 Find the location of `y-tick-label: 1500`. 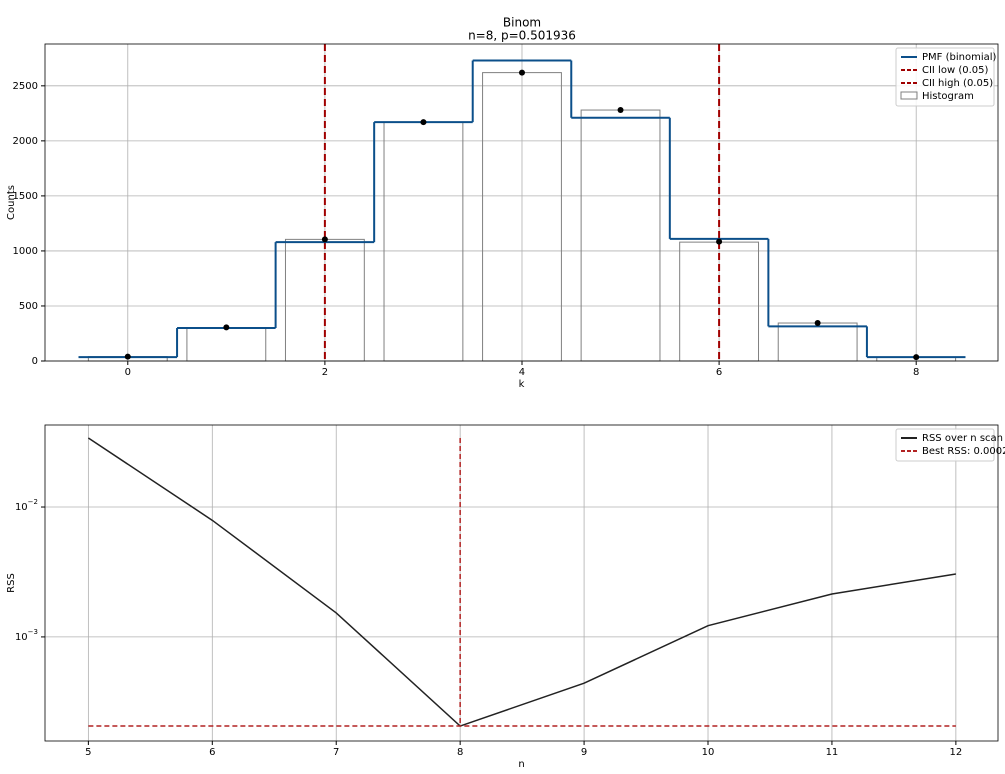

y-tick-label: 1500 is located at coordinates (25, 196).